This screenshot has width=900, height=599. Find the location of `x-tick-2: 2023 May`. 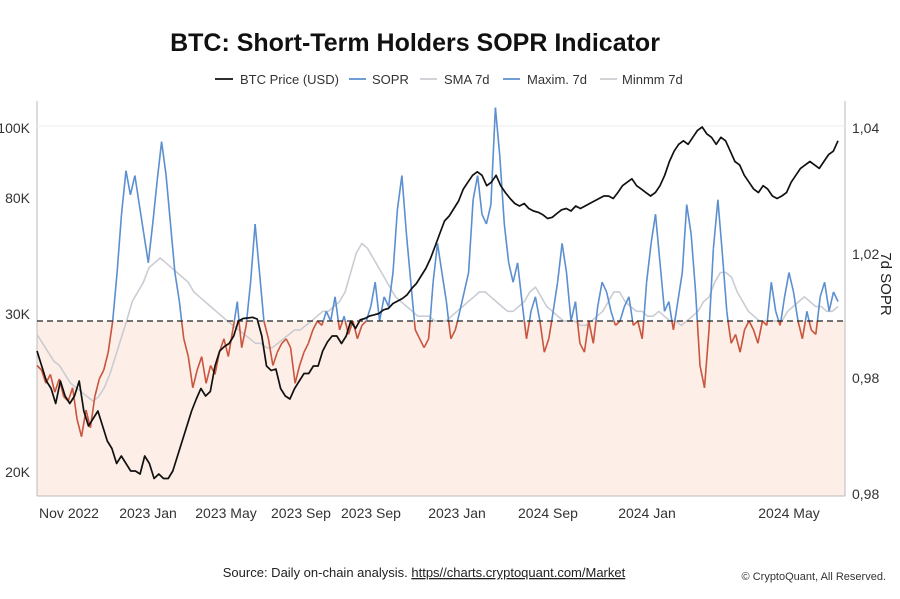

x-tick-2: 2023 May is located at coordinates (225, 513).